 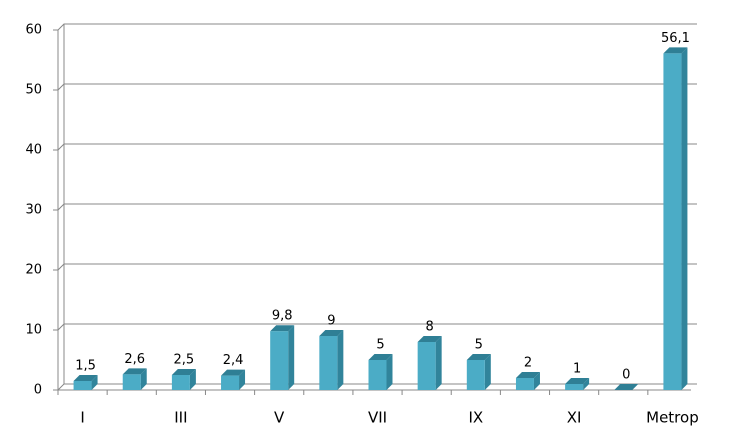 What do you see at coordinates (430, 327) in the screenshot?
I see `value-label: 8` at bounding box center [430, 327].